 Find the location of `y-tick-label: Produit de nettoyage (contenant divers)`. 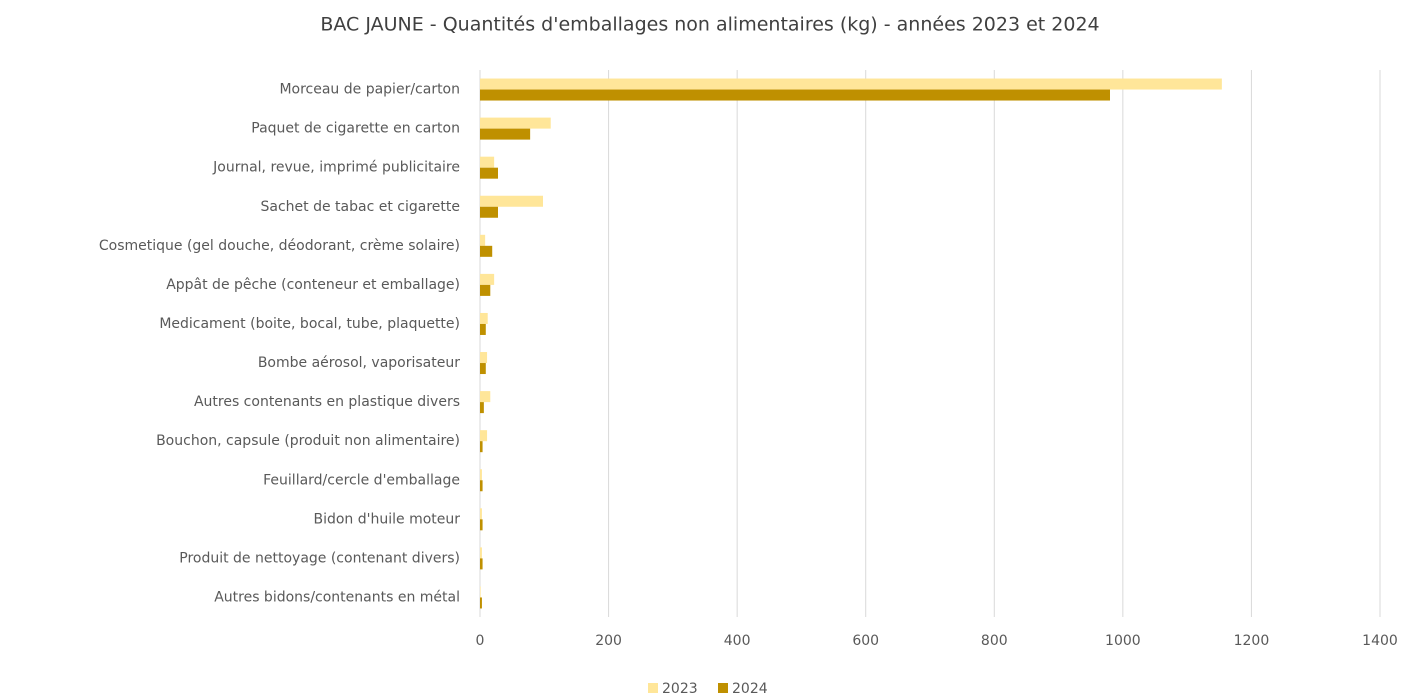

y-tick-label: Produit de nettoyage (contenant divers) is located at coordinates (319, 558).